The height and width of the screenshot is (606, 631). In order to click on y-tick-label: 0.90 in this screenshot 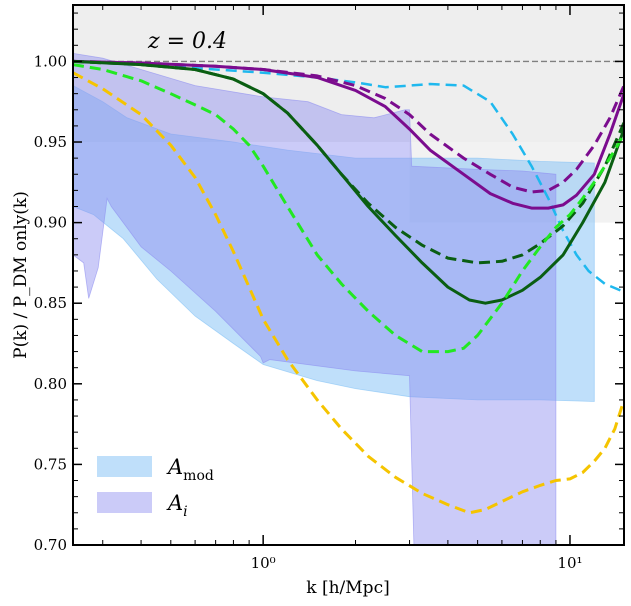, I will do `click(50, 223)`.